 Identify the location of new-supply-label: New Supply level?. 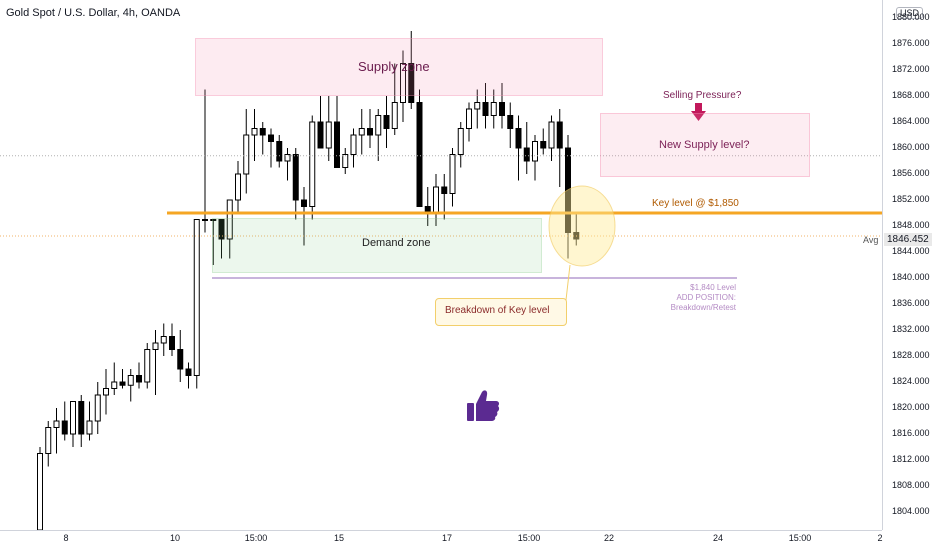
(704, 145).